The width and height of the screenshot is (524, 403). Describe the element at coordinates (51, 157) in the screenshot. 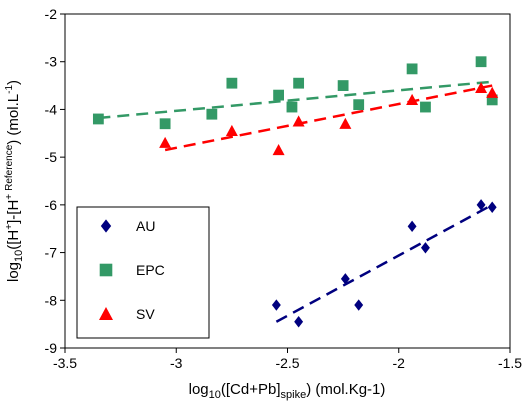

I see `y-tick-label: -5` at that location.